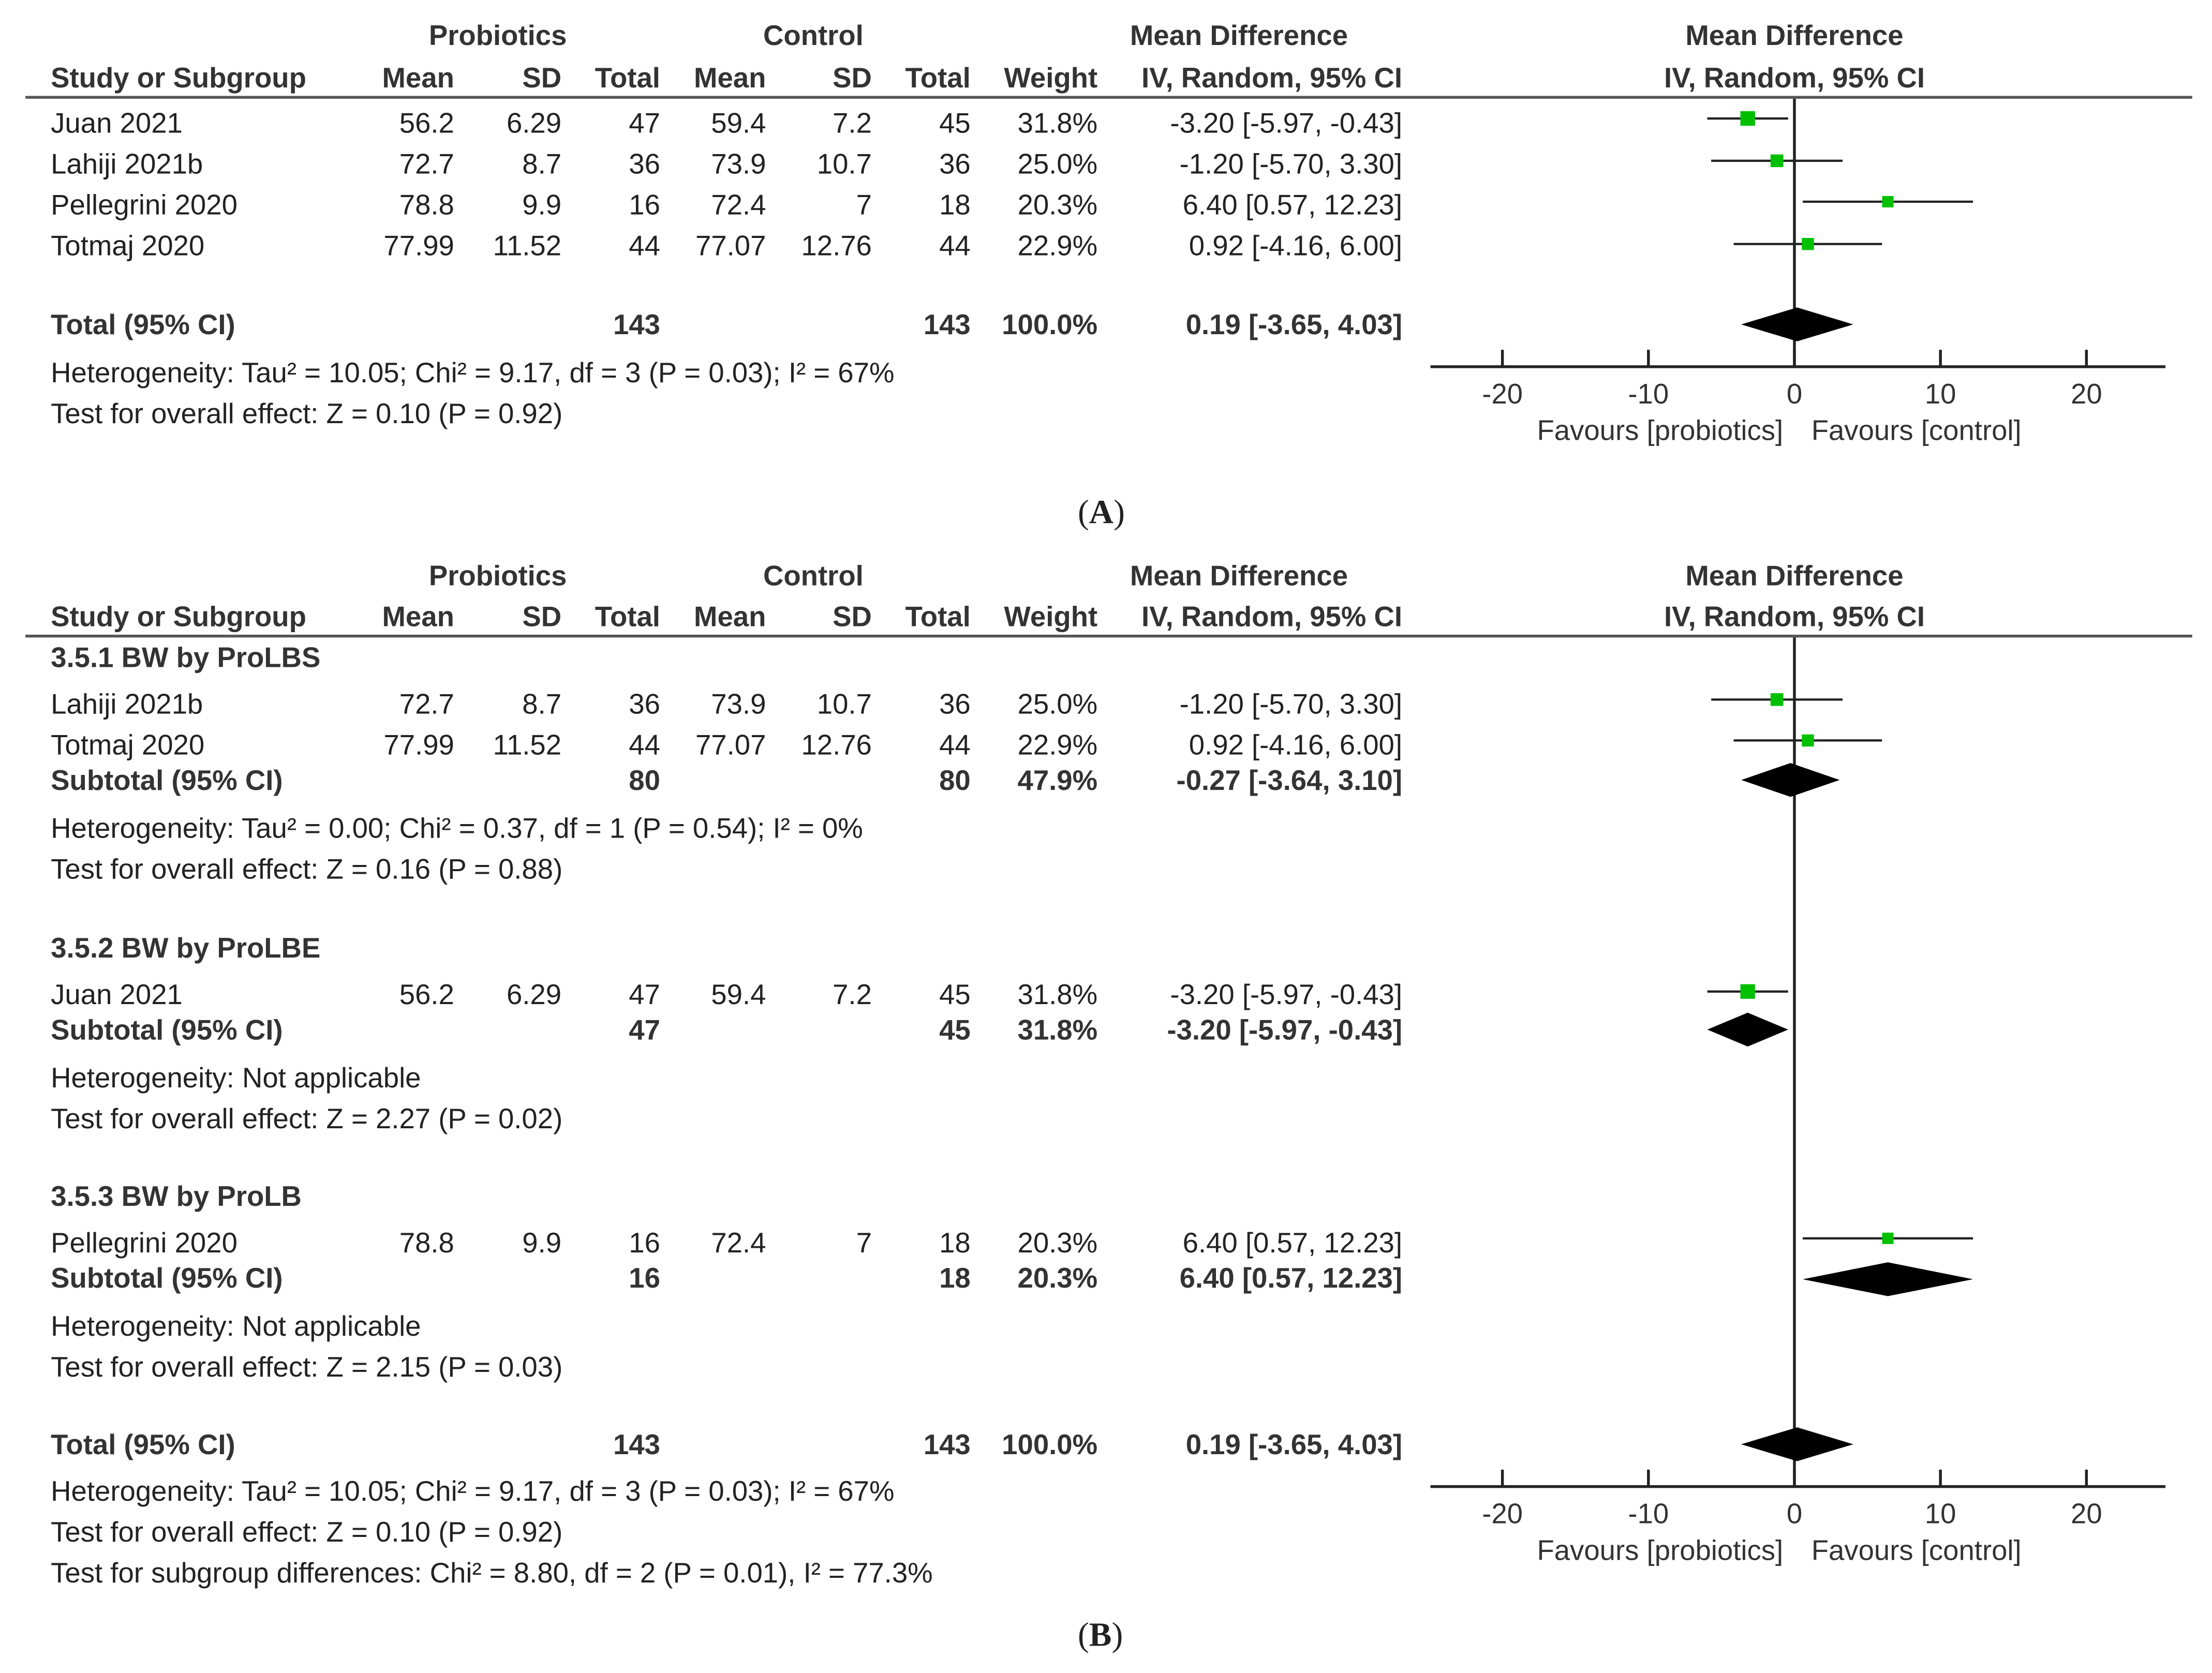 Image resolution: width=2212 pixels, height=1673 pixels. I want to click on header-rule, so click(1108, 636).